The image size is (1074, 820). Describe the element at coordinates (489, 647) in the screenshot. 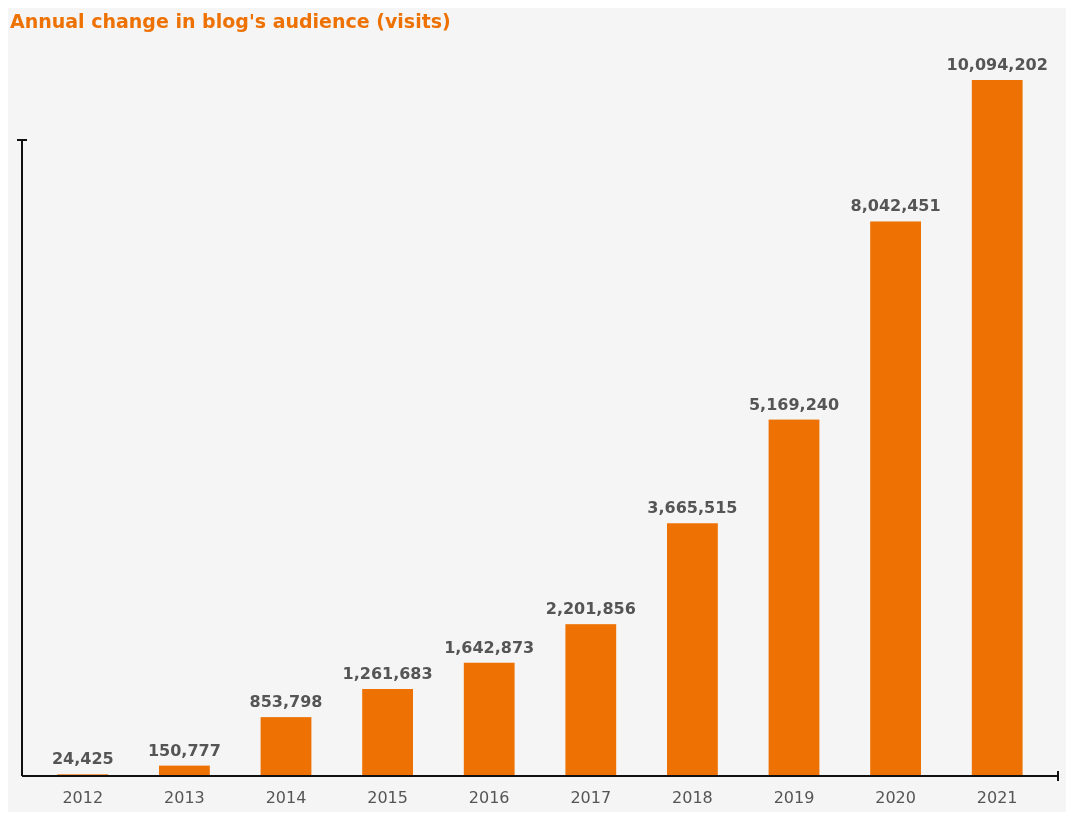

I see `data-label: 1,642,873` at that location.